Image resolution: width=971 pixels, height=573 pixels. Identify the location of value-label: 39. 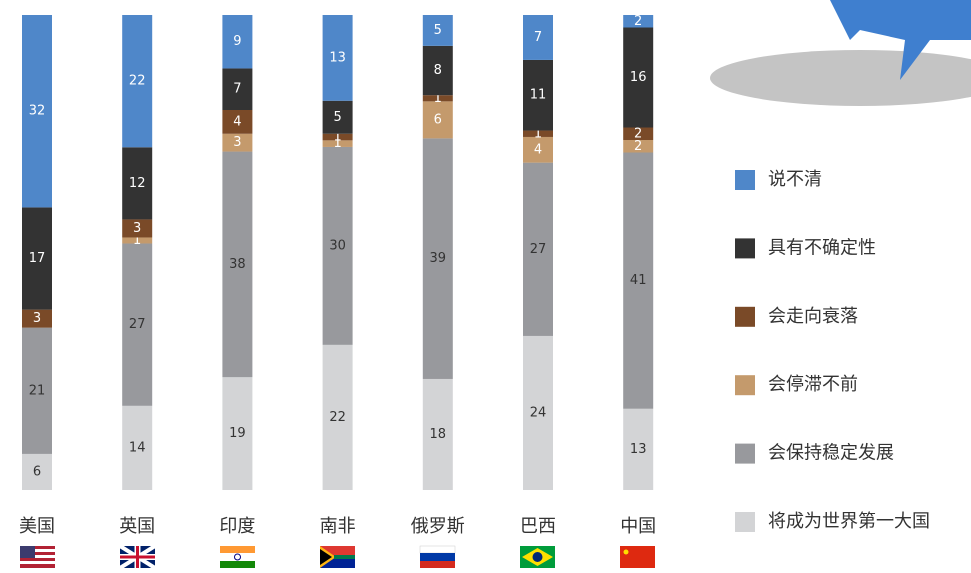
(438, 258).